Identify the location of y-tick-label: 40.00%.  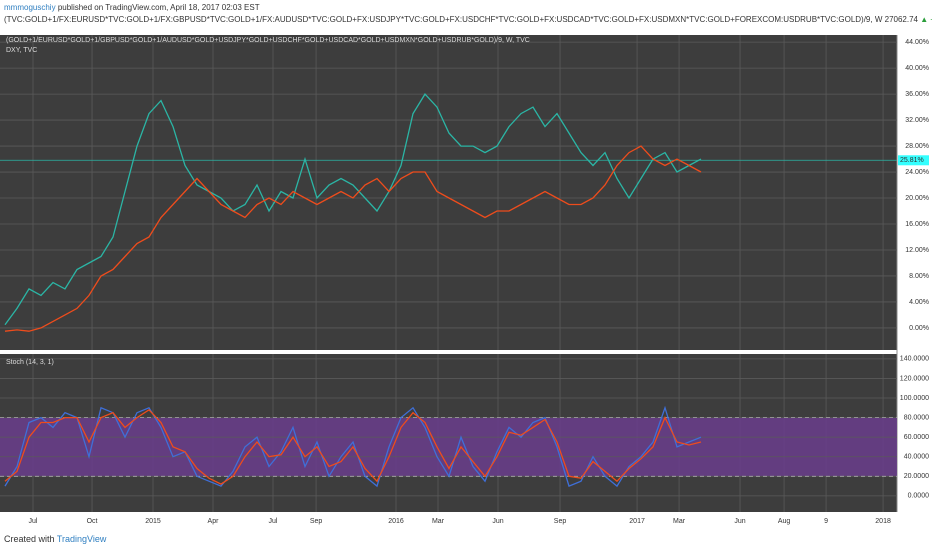
(917, 68).